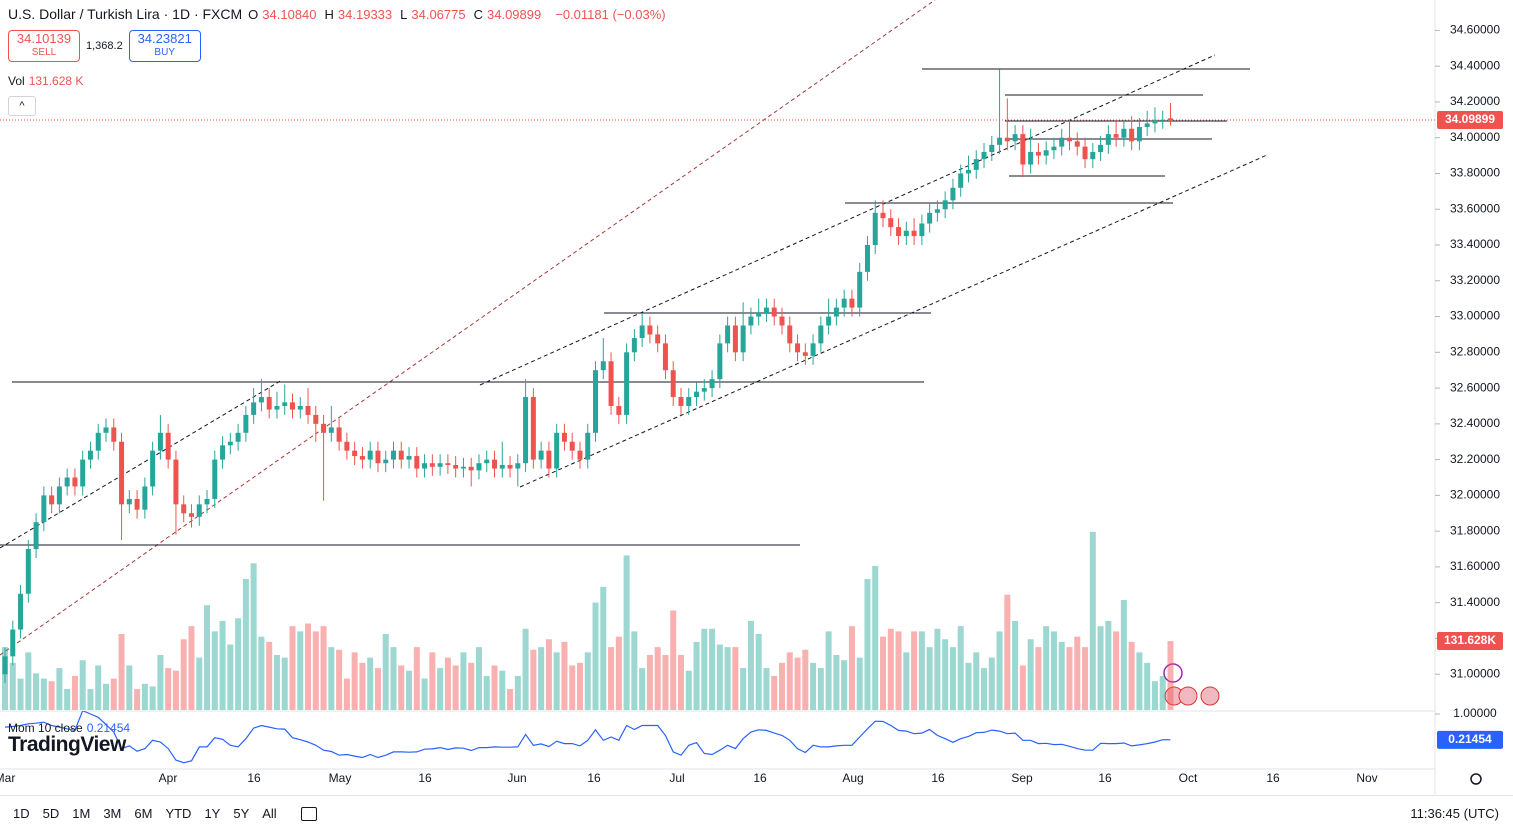  I want to click on settings-icon, so click(1476, 779).